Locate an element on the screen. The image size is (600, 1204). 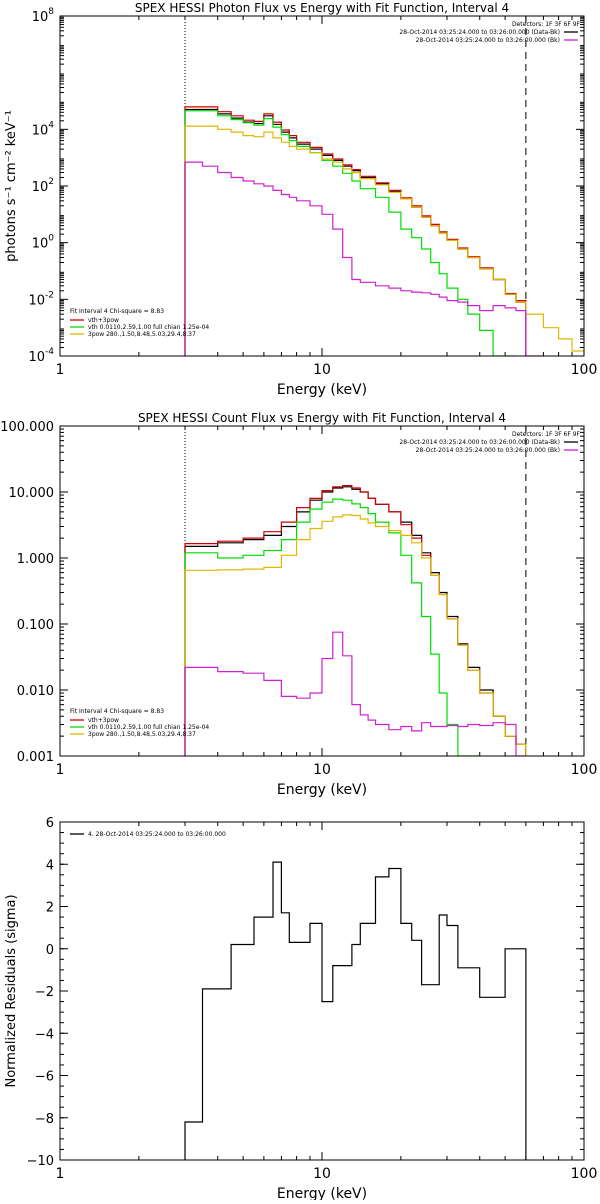
y-tick-label: 6 is located at coordinates (50, 823).